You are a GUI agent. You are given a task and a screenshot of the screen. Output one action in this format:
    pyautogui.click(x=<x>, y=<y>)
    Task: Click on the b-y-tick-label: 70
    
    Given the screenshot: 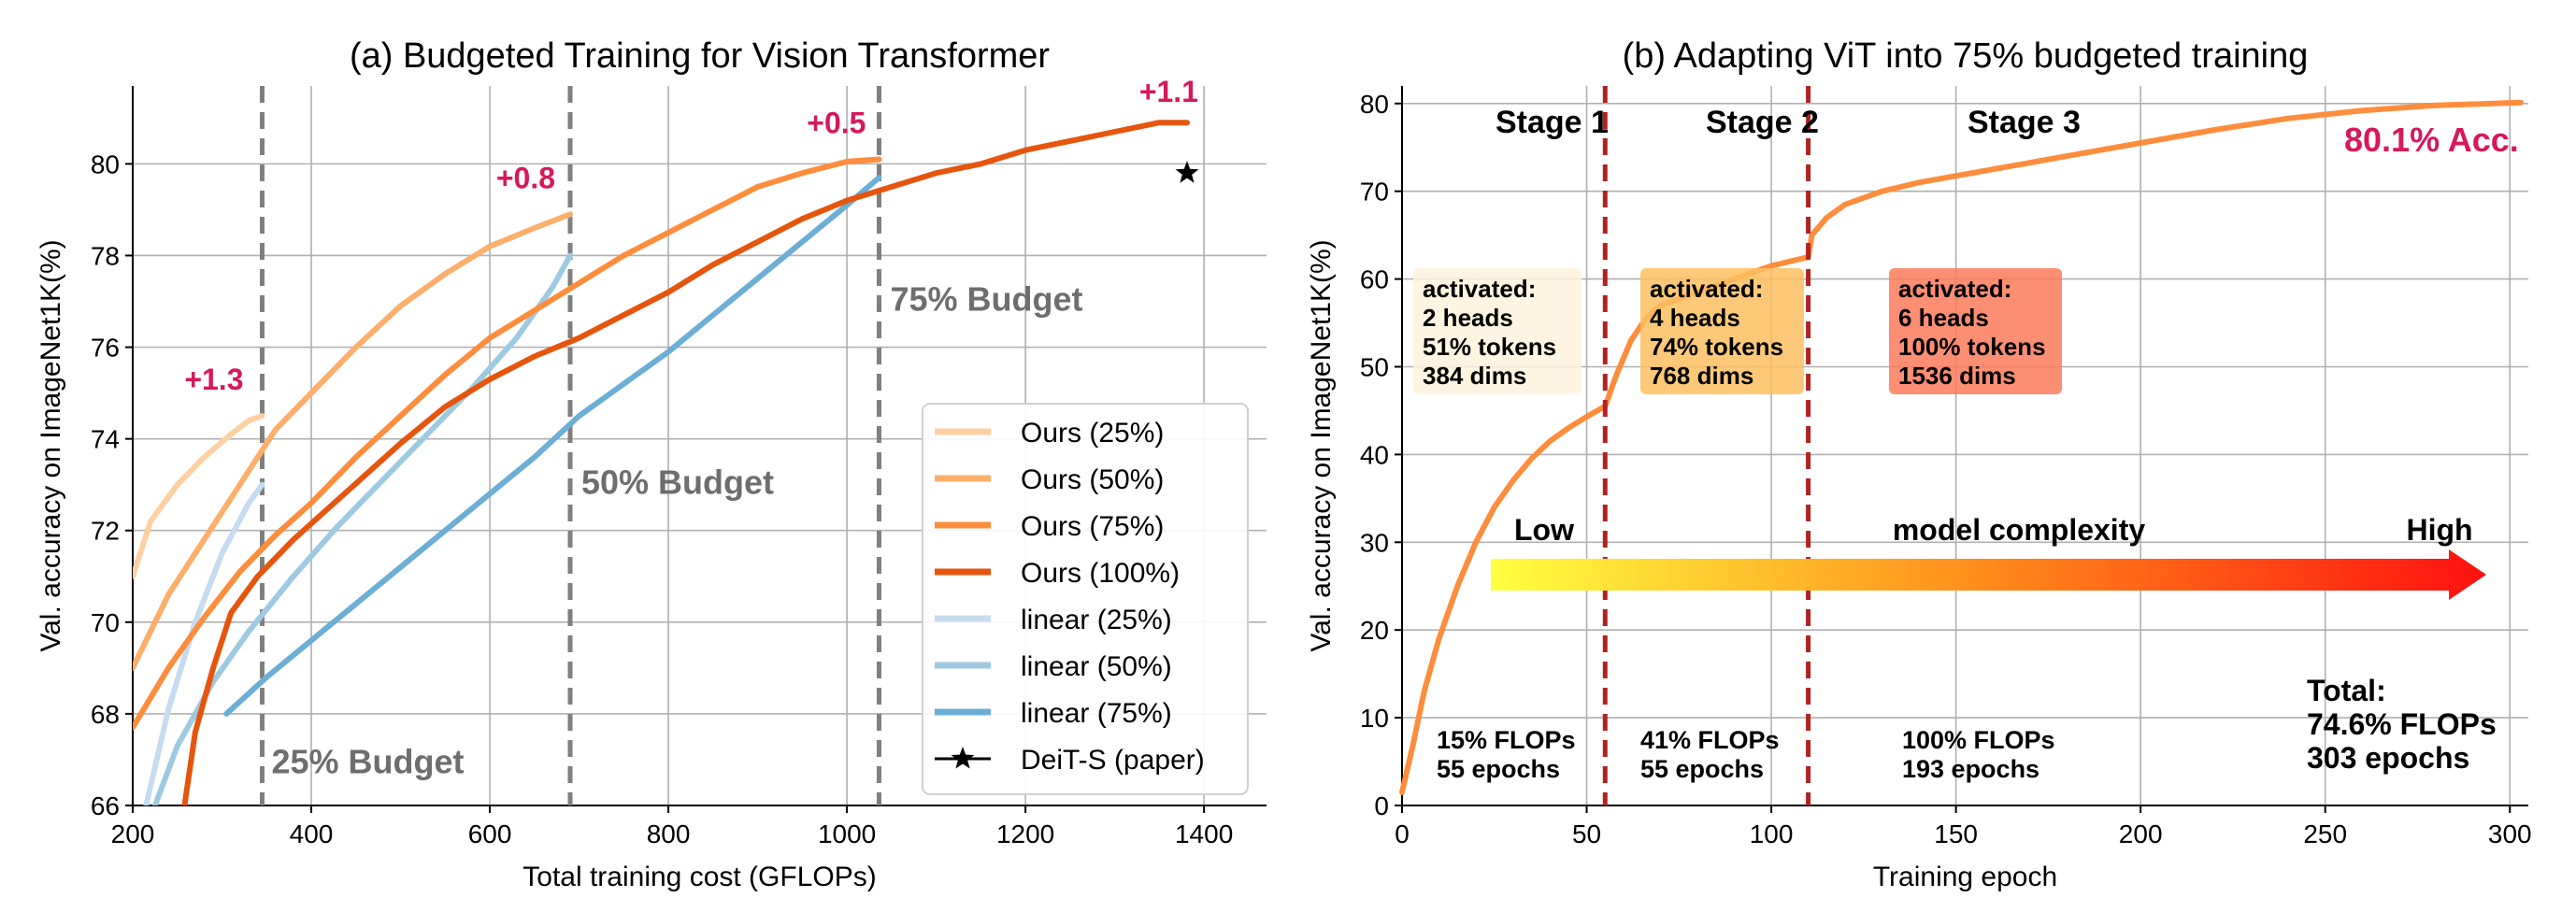 What is the action you would take?
    pyautogui.click(x=1374, y=192)
    